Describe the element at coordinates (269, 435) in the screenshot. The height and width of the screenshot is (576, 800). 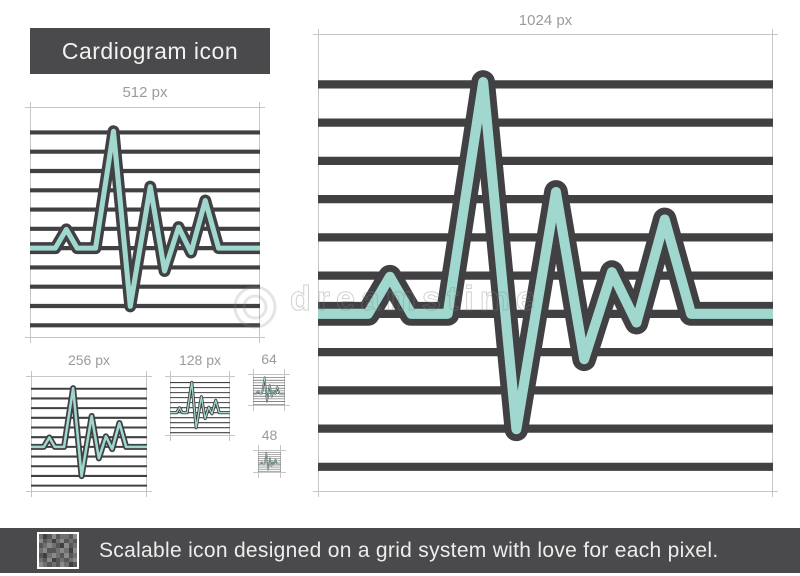
I see `size-label-48: 48` at that location.